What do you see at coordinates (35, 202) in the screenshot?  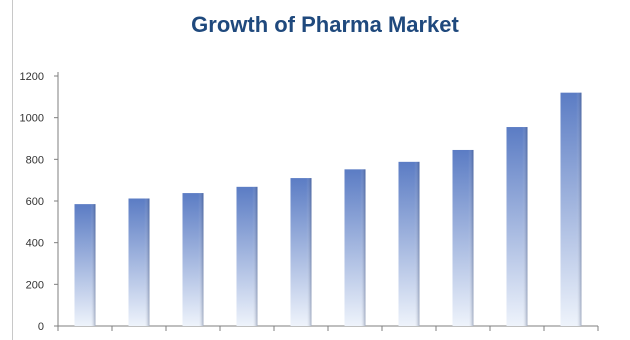 I see `y-tick-label: 600` at bounding box center [35, 202].